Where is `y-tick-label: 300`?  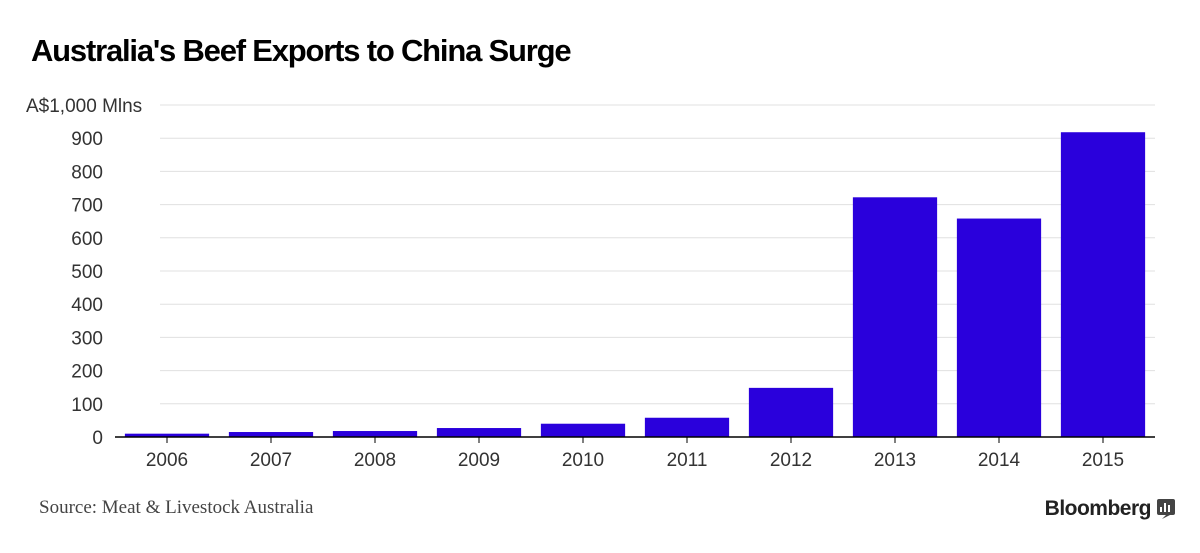 y-tick-label: 300 is located at coordinates (87, 338).